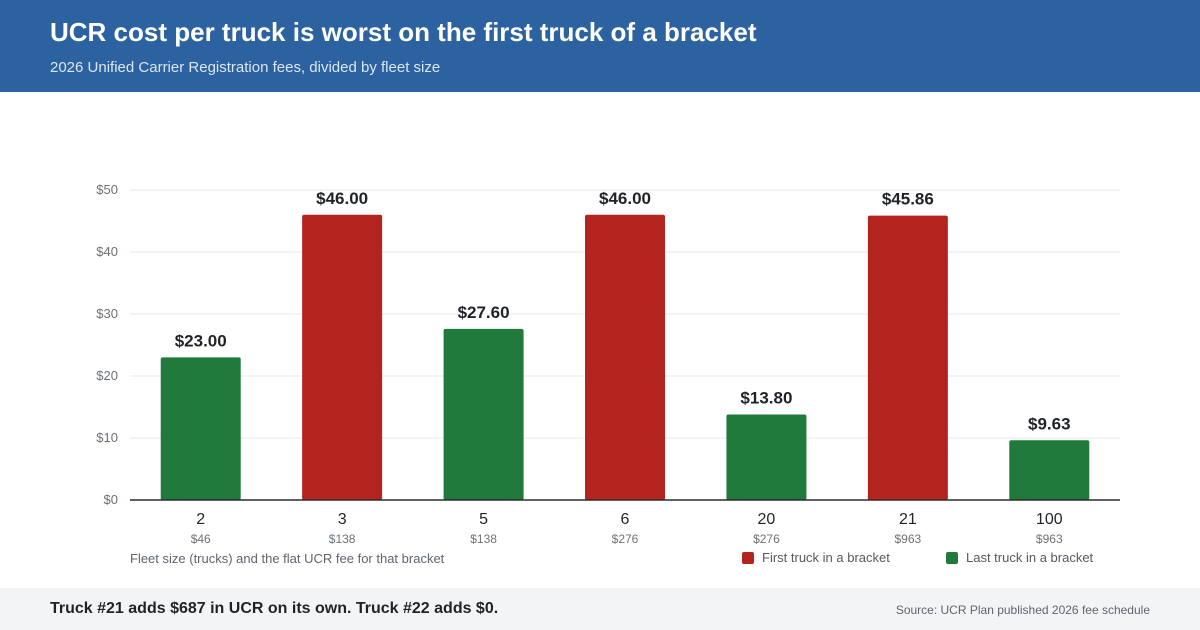 This screenshot has height=630, width=1200. What do you see at coordinates (908, 199) in the screenshot?
I see `bar-value-label: $45.86` at bounding box center [908, 199].